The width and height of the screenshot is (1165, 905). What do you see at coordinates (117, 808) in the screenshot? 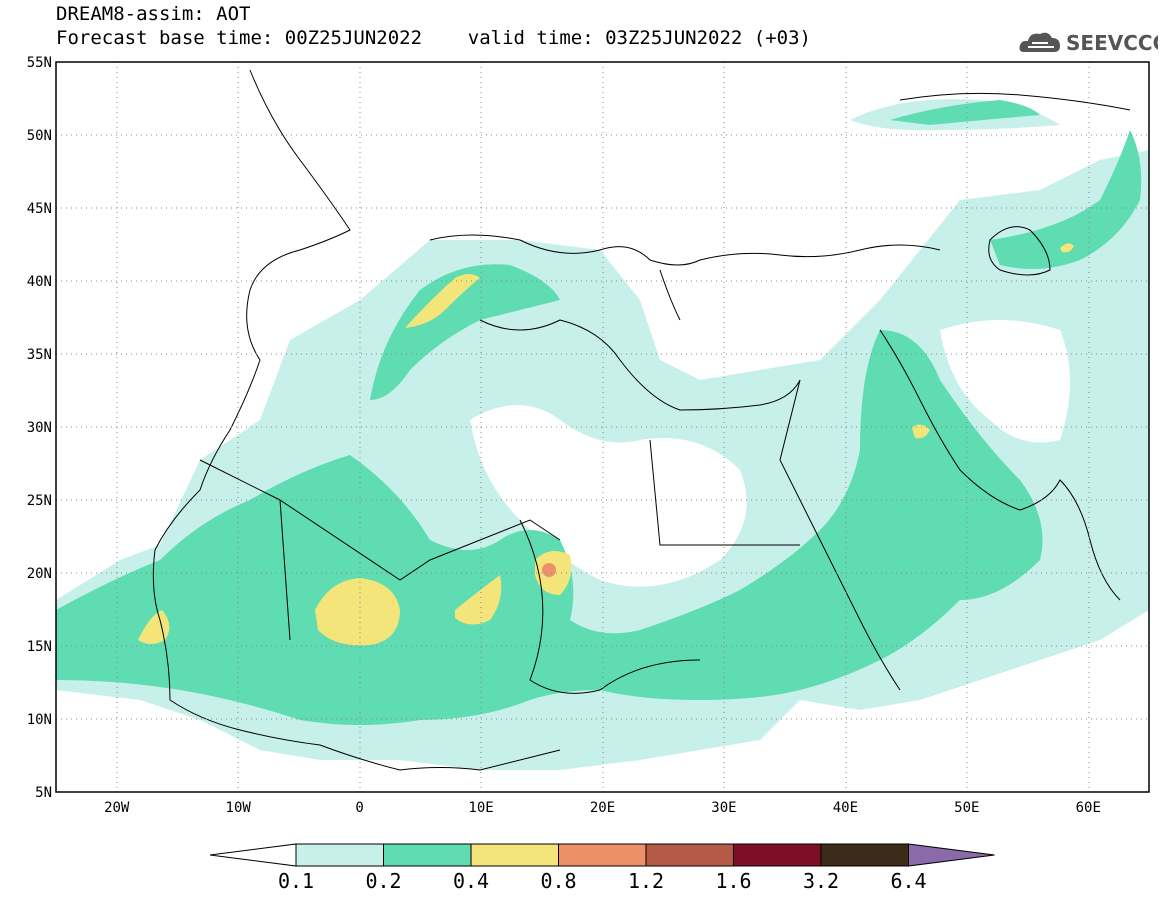
I see `lon-label-20W: 20W` at bounding box center [117, 808].